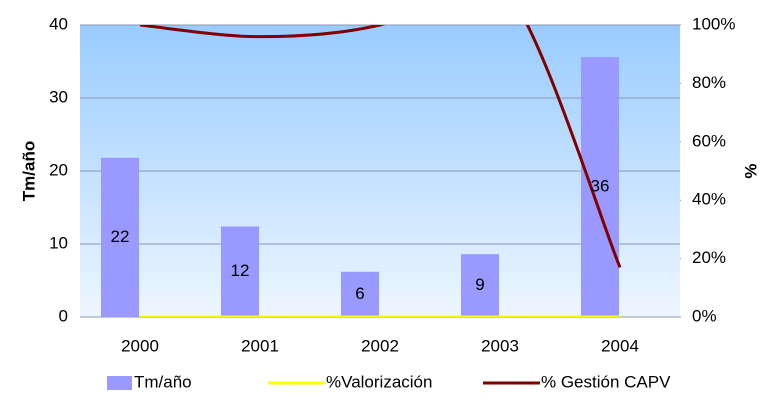  What do you see at coordinates (119, 383) in the screenshot?
I see `legend-swatch` at bounding box center [119, 383].